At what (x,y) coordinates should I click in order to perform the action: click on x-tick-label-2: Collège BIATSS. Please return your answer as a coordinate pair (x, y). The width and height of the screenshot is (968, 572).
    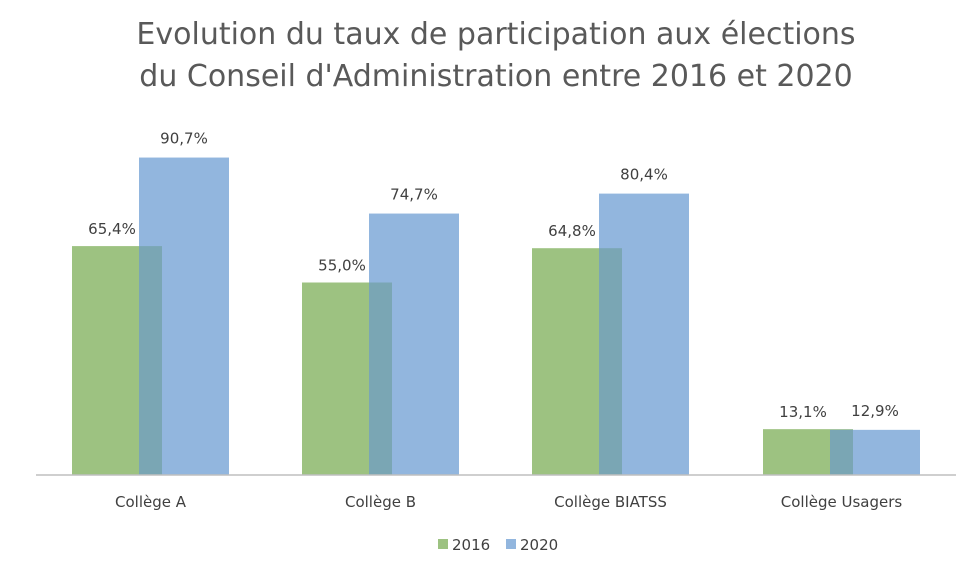
    Looking at the image, I should click on (610, 502).